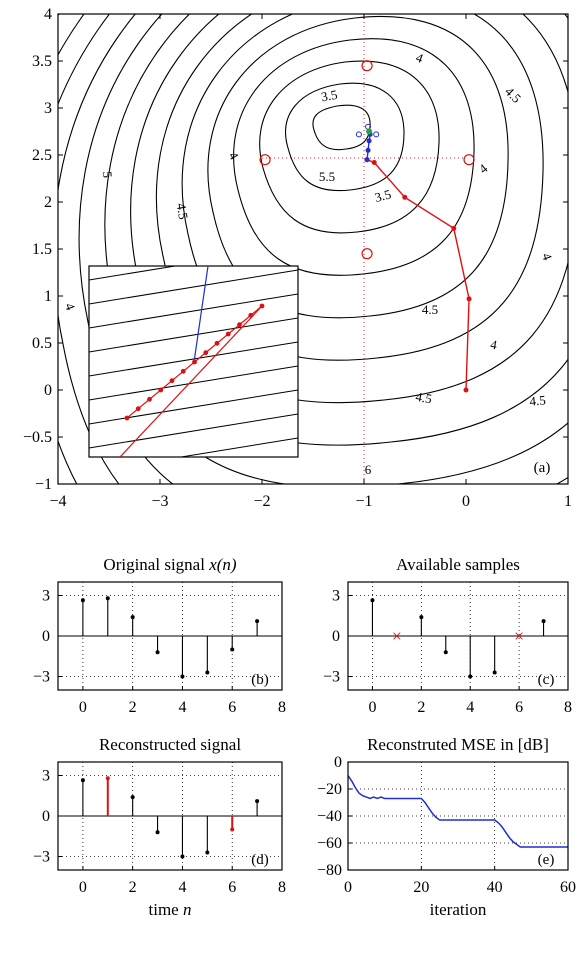  I want to click on y-tick-label: −3, so click(41, 677).